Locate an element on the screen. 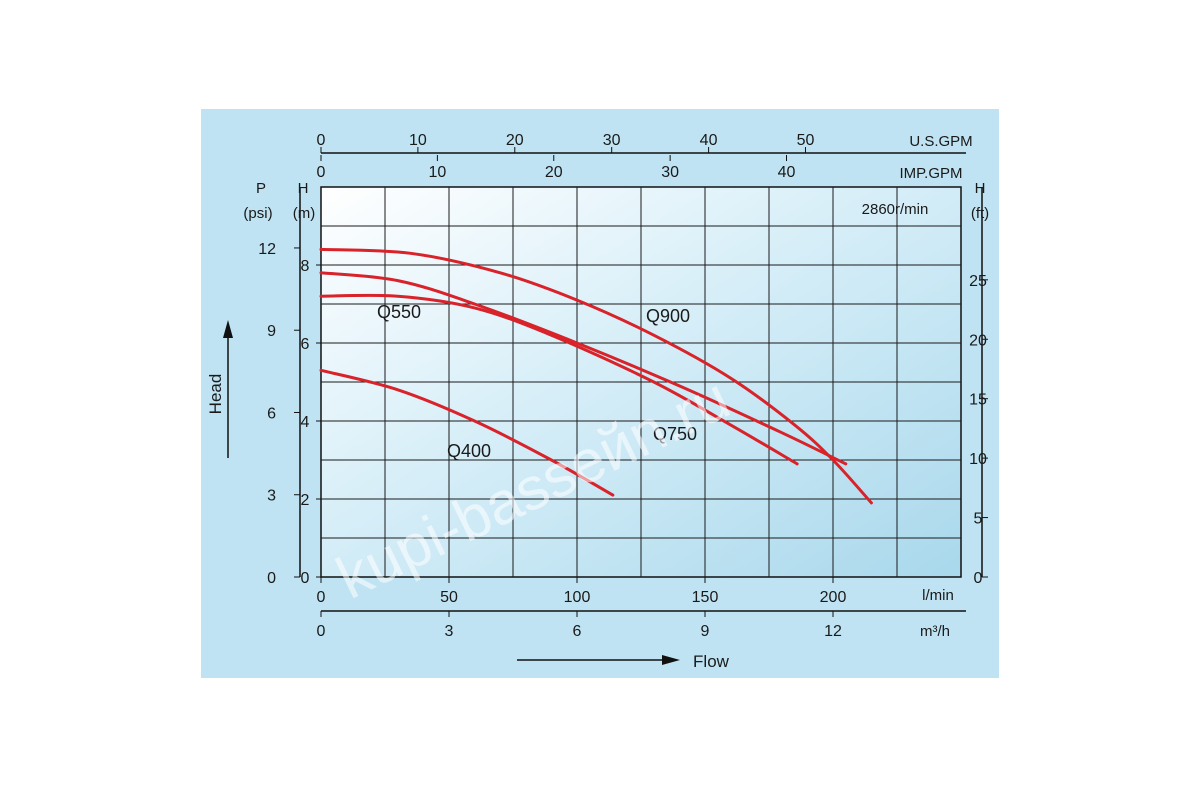 Image resolution: width=1200 pixels, height=800 pixels. imp-gpm-tick-label: 30 is located at coordinates (670, 172).